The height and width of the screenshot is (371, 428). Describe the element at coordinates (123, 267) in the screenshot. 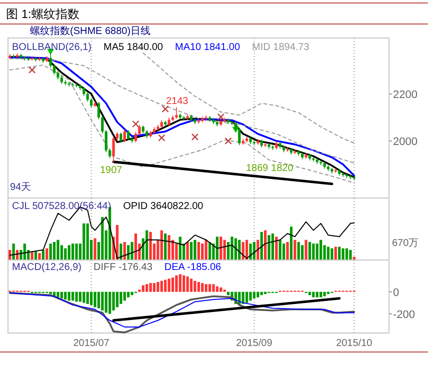

I see `text: DIFF -176.43` at that location.